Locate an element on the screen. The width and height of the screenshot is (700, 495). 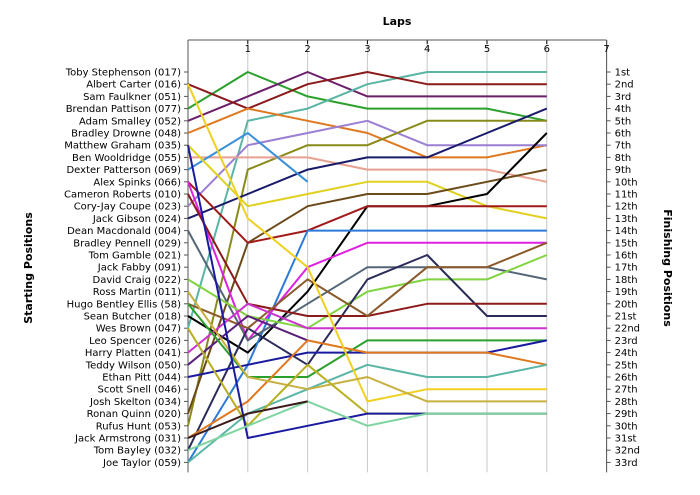
start-label: Scott Snell (046) is located at coordinates (140, 390).